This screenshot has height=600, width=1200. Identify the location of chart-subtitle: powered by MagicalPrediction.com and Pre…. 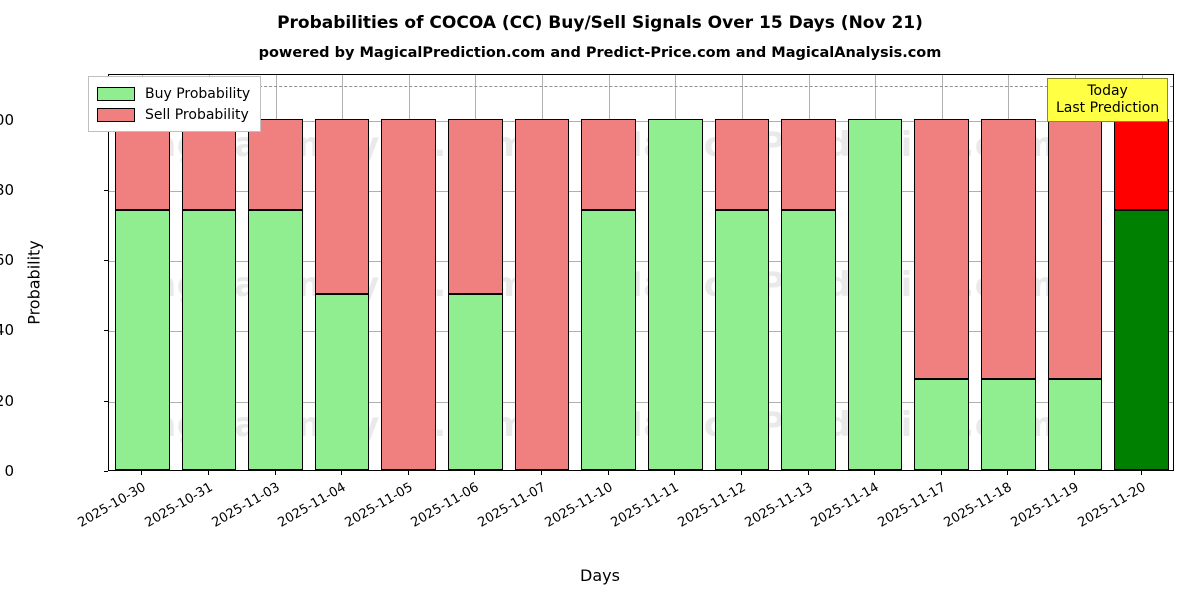
(600, 53).